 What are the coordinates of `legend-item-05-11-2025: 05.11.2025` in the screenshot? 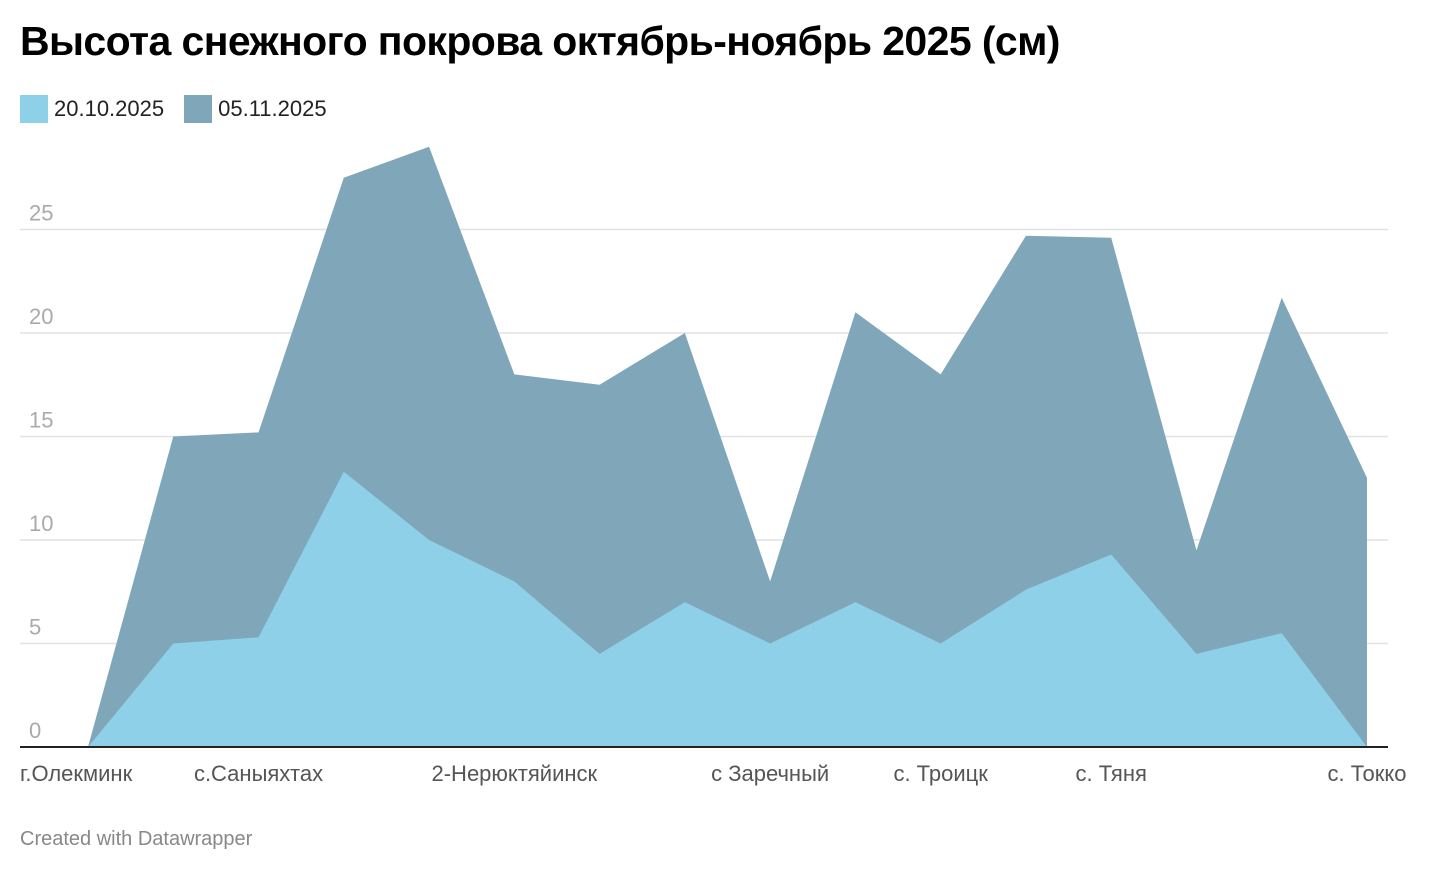 It's located at (255, 109).